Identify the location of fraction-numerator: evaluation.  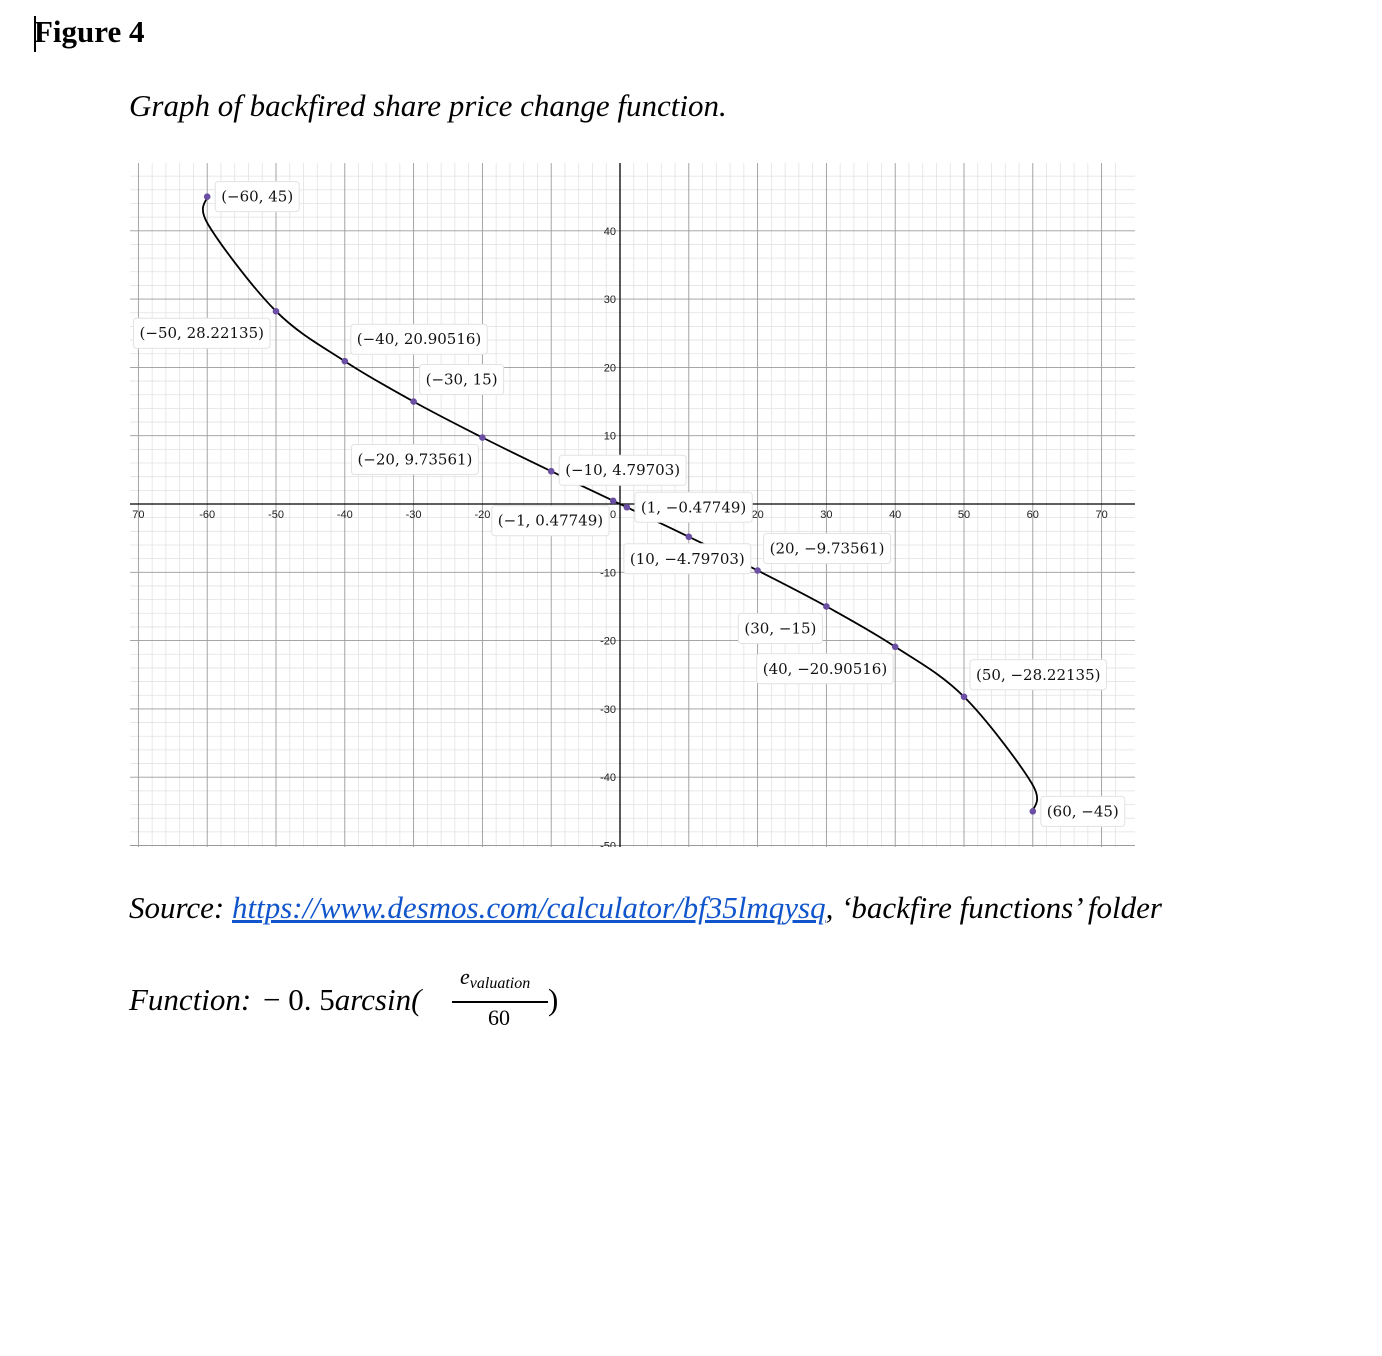
(495, 978).